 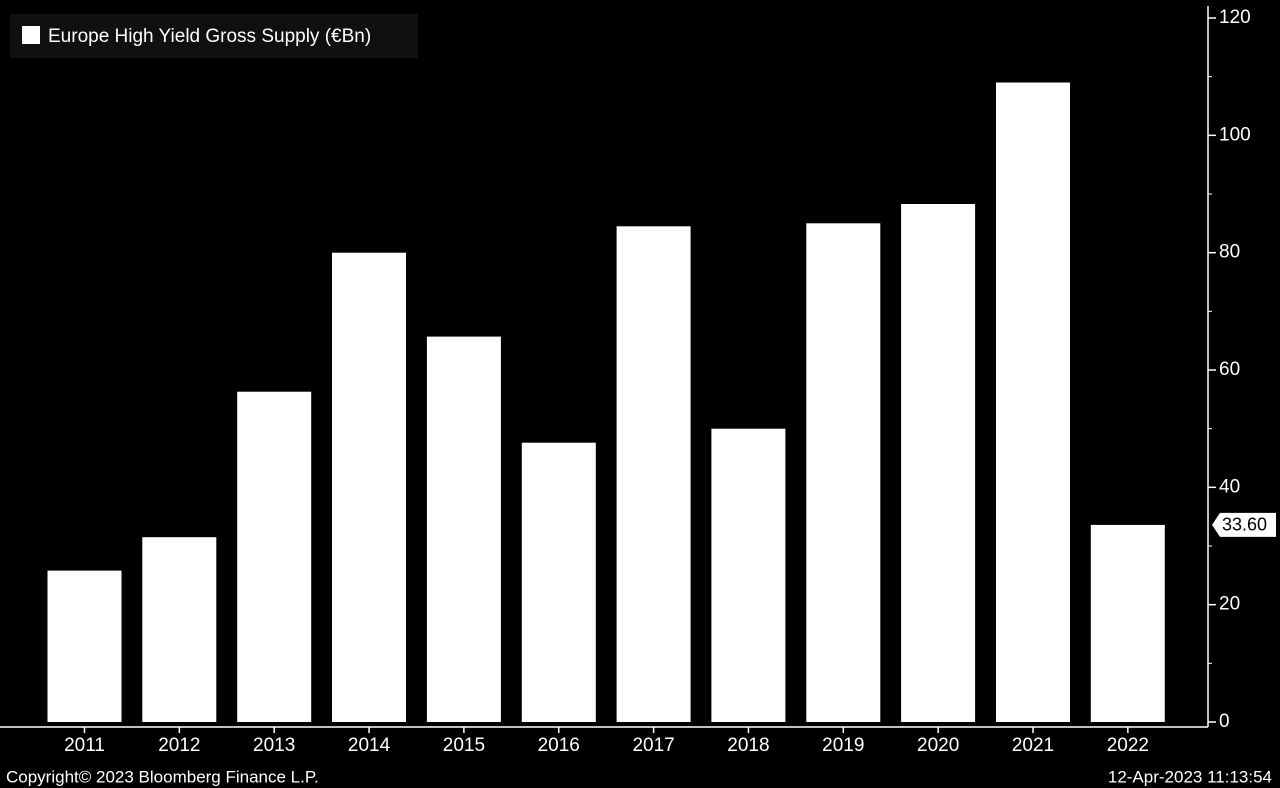 I want to click on bar-2012, so click(x=179, y=629).